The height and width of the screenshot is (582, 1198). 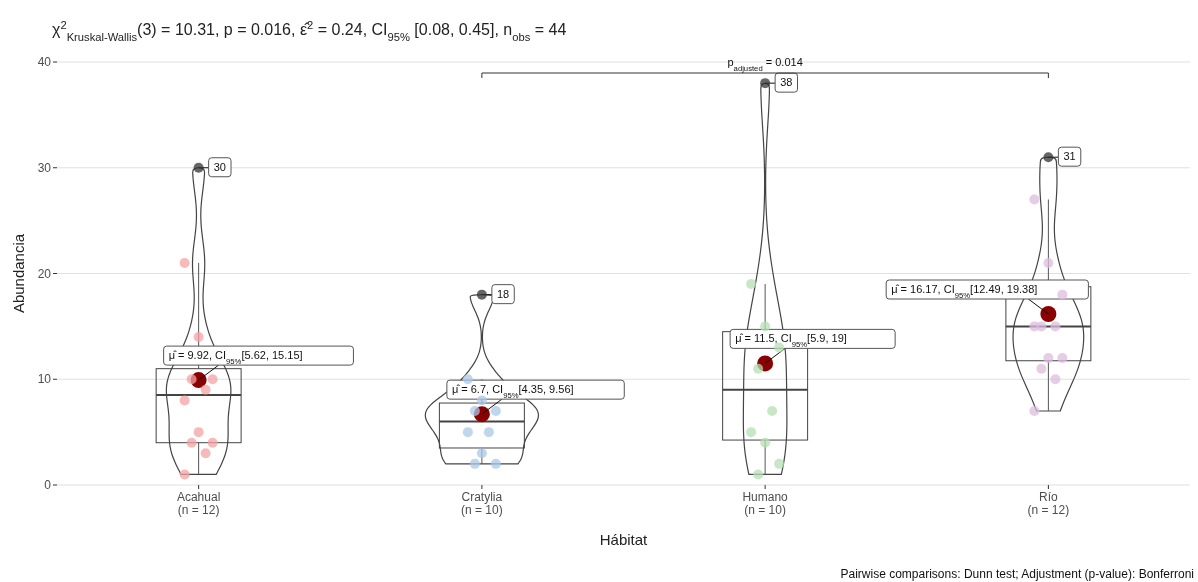 I want to click on y-tick-label: 20, so click(x=44, y=273).